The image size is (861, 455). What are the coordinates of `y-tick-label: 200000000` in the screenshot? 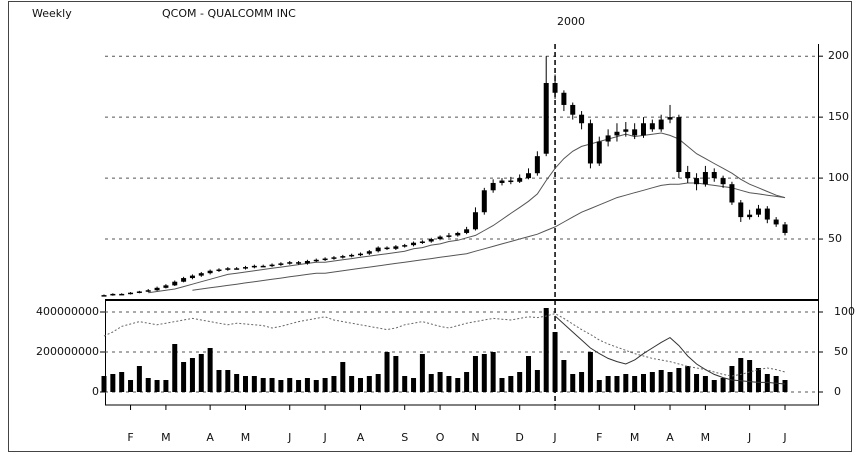 It's located at (67, 351).